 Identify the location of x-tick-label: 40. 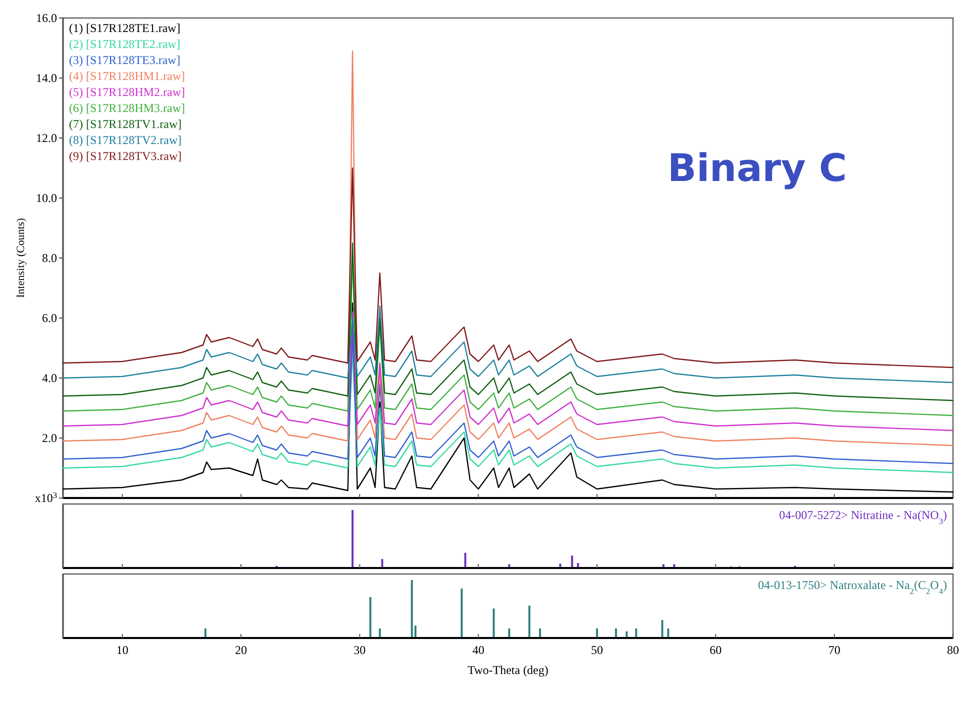
(478, 650).